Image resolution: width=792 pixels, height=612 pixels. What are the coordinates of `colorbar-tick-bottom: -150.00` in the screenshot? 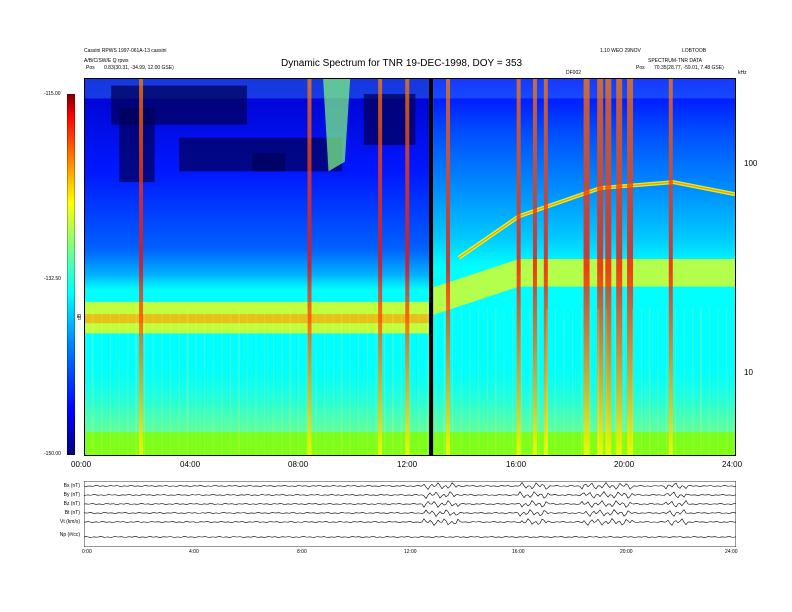 It's located at (52, 454).